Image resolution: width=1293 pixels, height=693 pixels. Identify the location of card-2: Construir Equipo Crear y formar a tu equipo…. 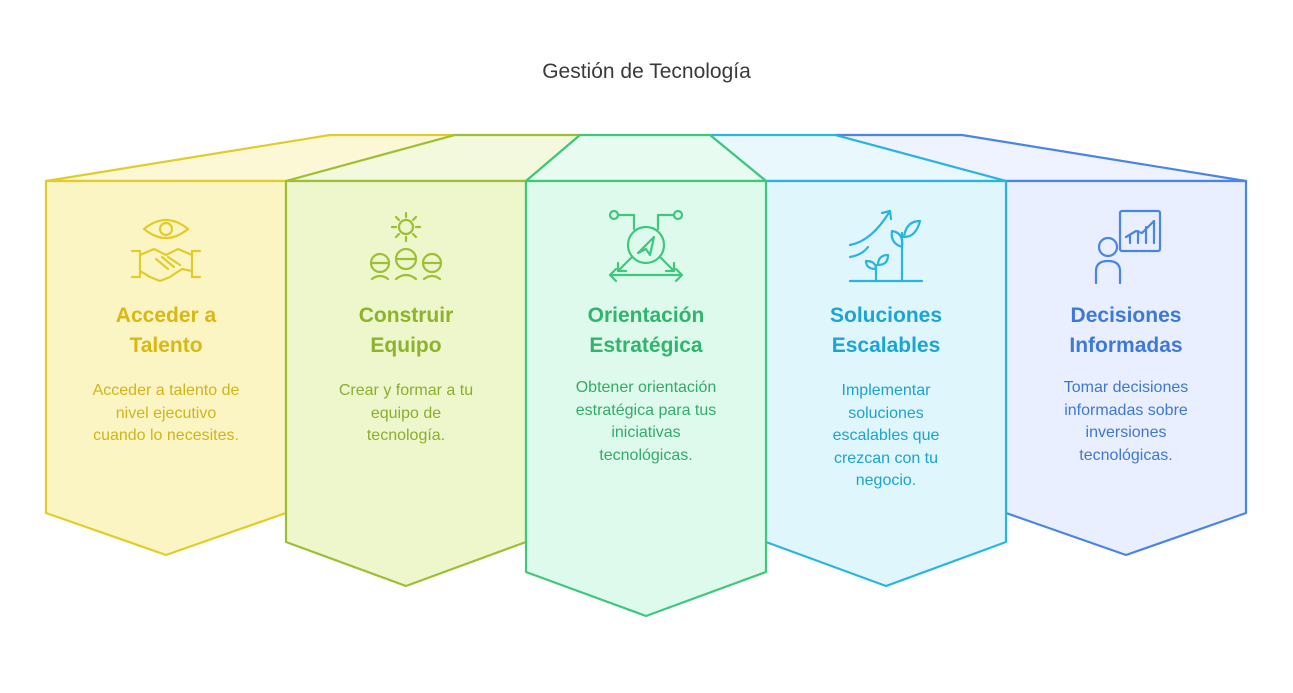
(406, 374).